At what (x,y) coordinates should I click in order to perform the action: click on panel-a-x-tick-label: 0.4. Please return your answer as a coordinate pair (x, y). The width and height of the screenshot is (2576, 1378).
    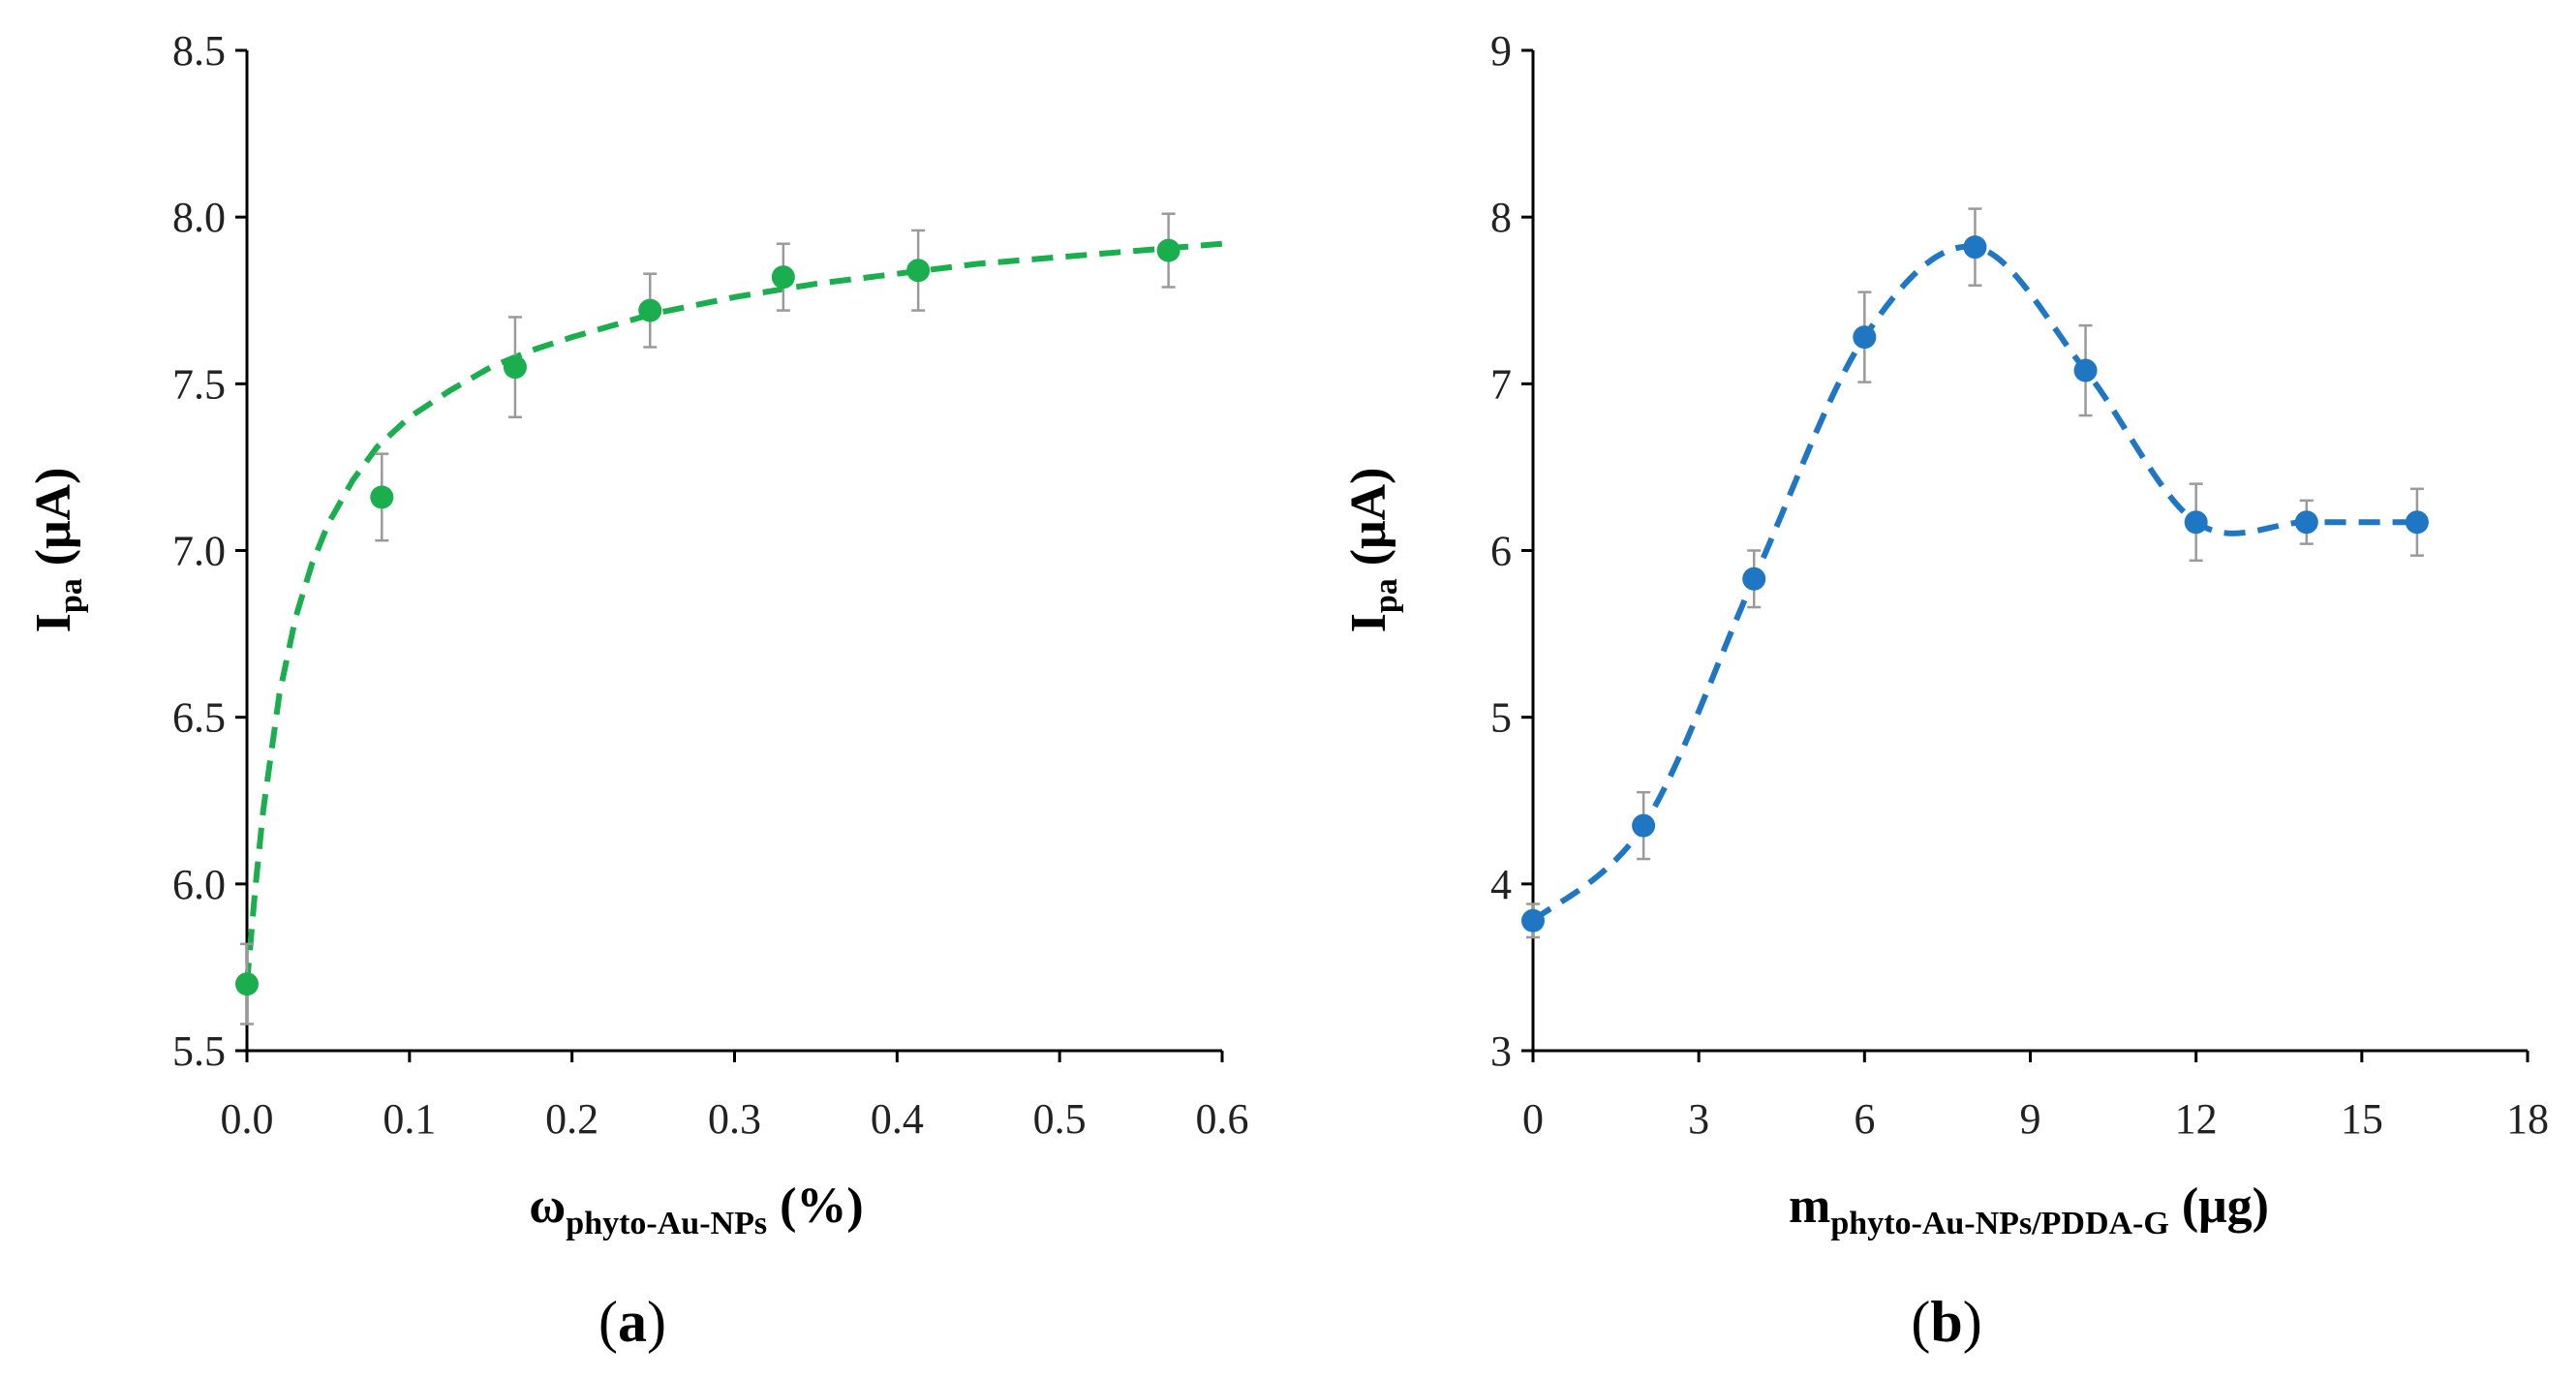
    Looking at the image, I should click on (897, 1119).